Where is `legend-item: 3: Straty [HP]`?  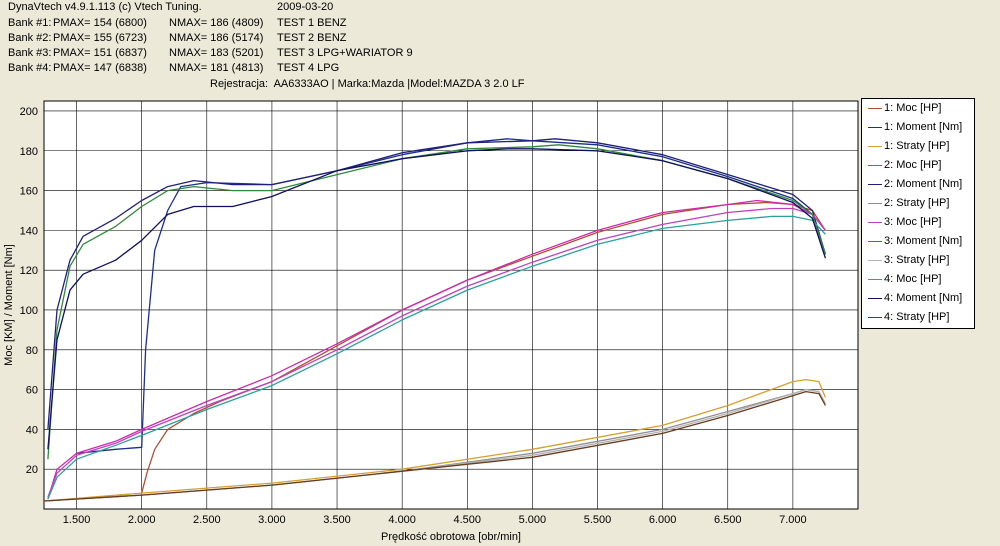 legend-item: 3: Straty [HP] is located at coordinates (918, 260).